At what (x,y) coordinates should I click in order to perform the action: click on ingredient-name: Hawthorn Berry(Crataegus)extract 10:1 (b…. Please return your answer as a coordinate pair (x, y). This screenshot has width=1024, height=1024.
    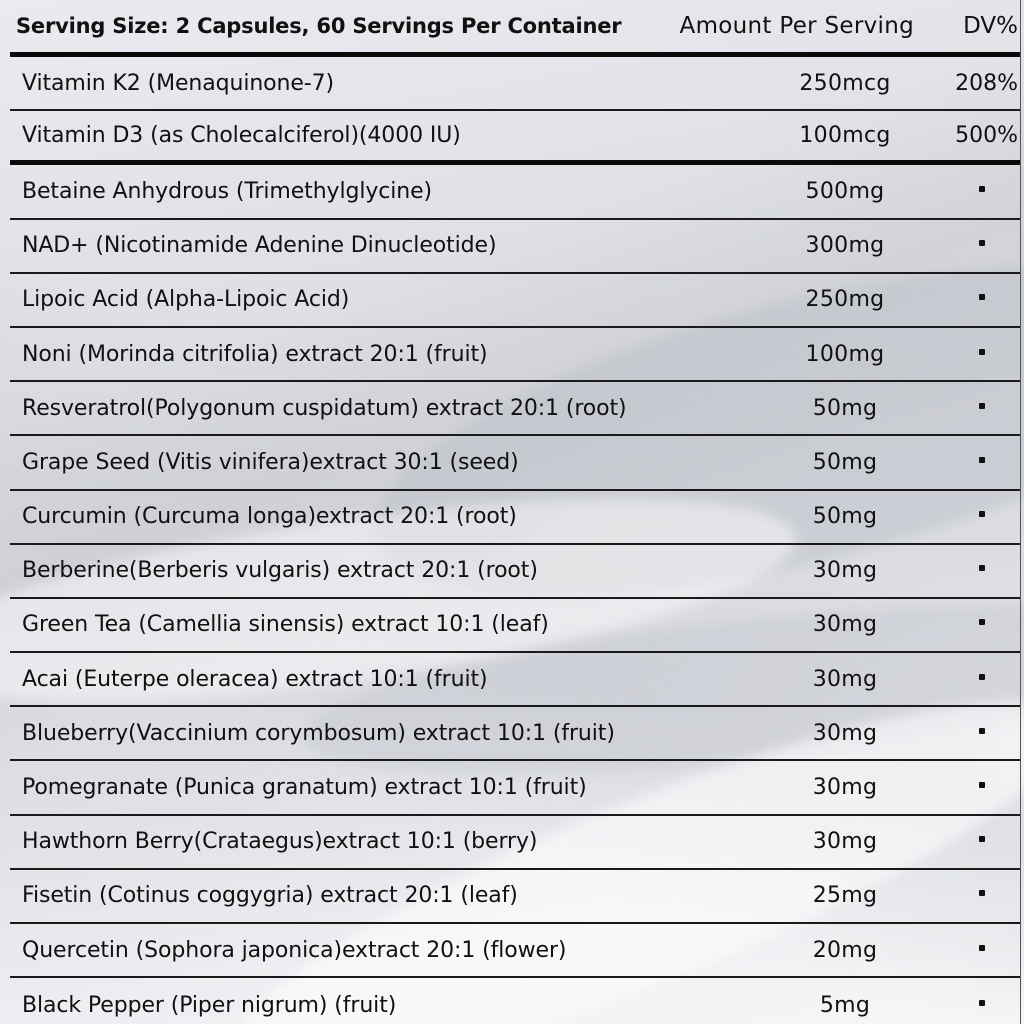
    Looking at the image, I should click on (280, 842).